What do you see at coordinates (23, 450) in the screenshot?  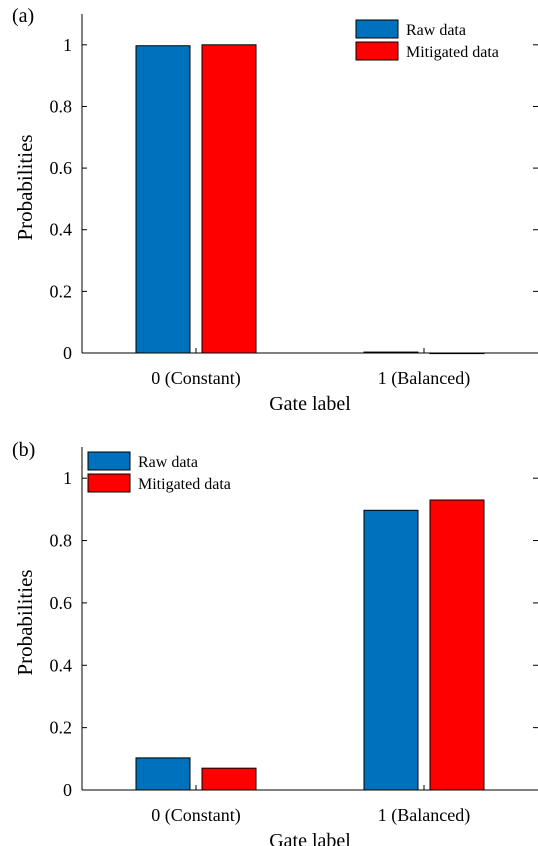 I see `panel-label: (b)` at bounding box center [23, 450].